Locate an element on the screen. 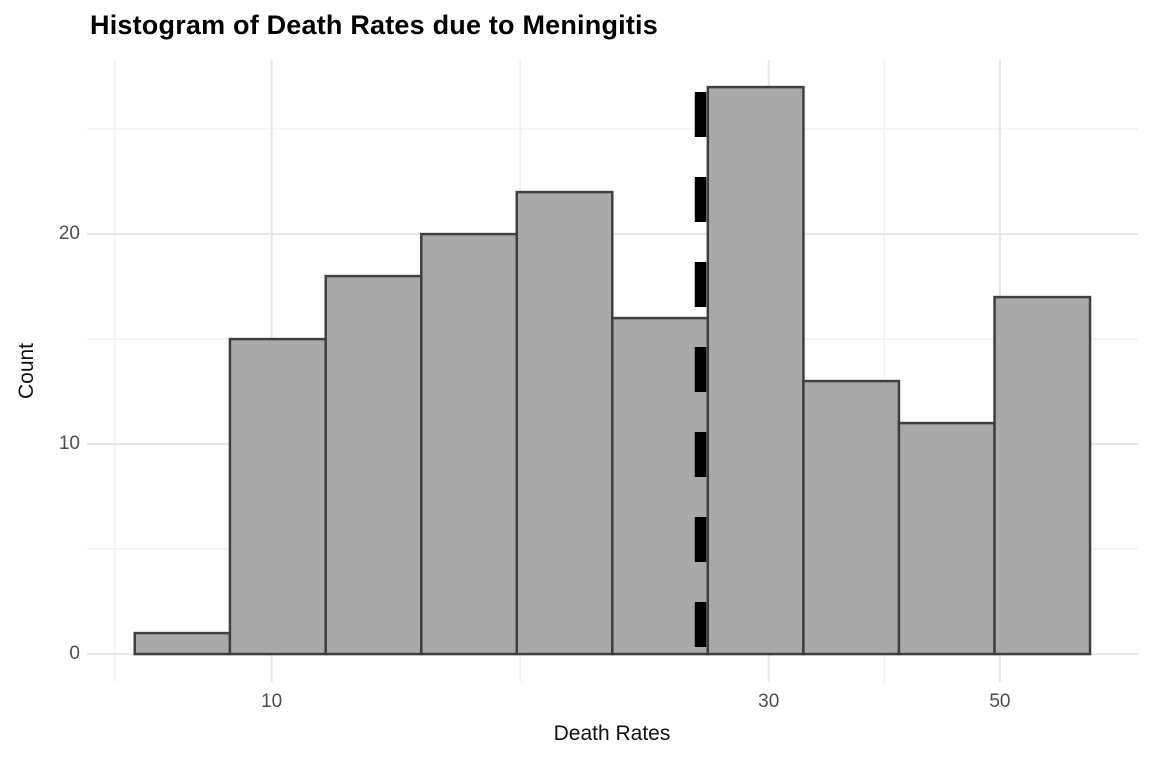  y-tick-label: 0 is located at coordinates (74, 654).